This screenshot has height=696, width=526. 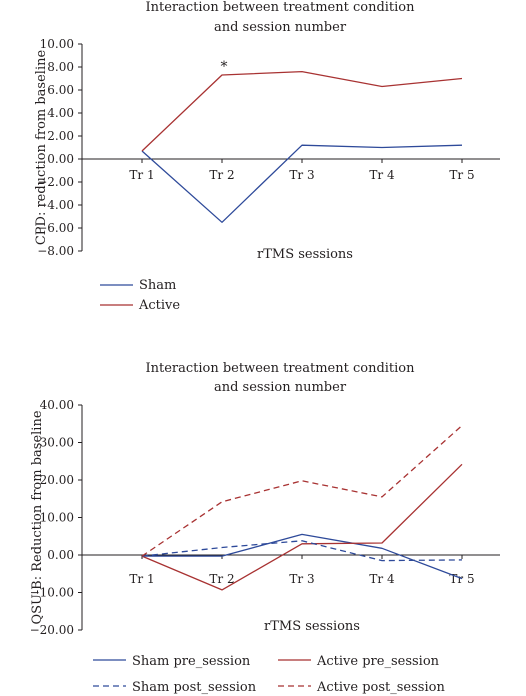 I want to click on y-tick-label: 20.00, so click(x=57, y=480).